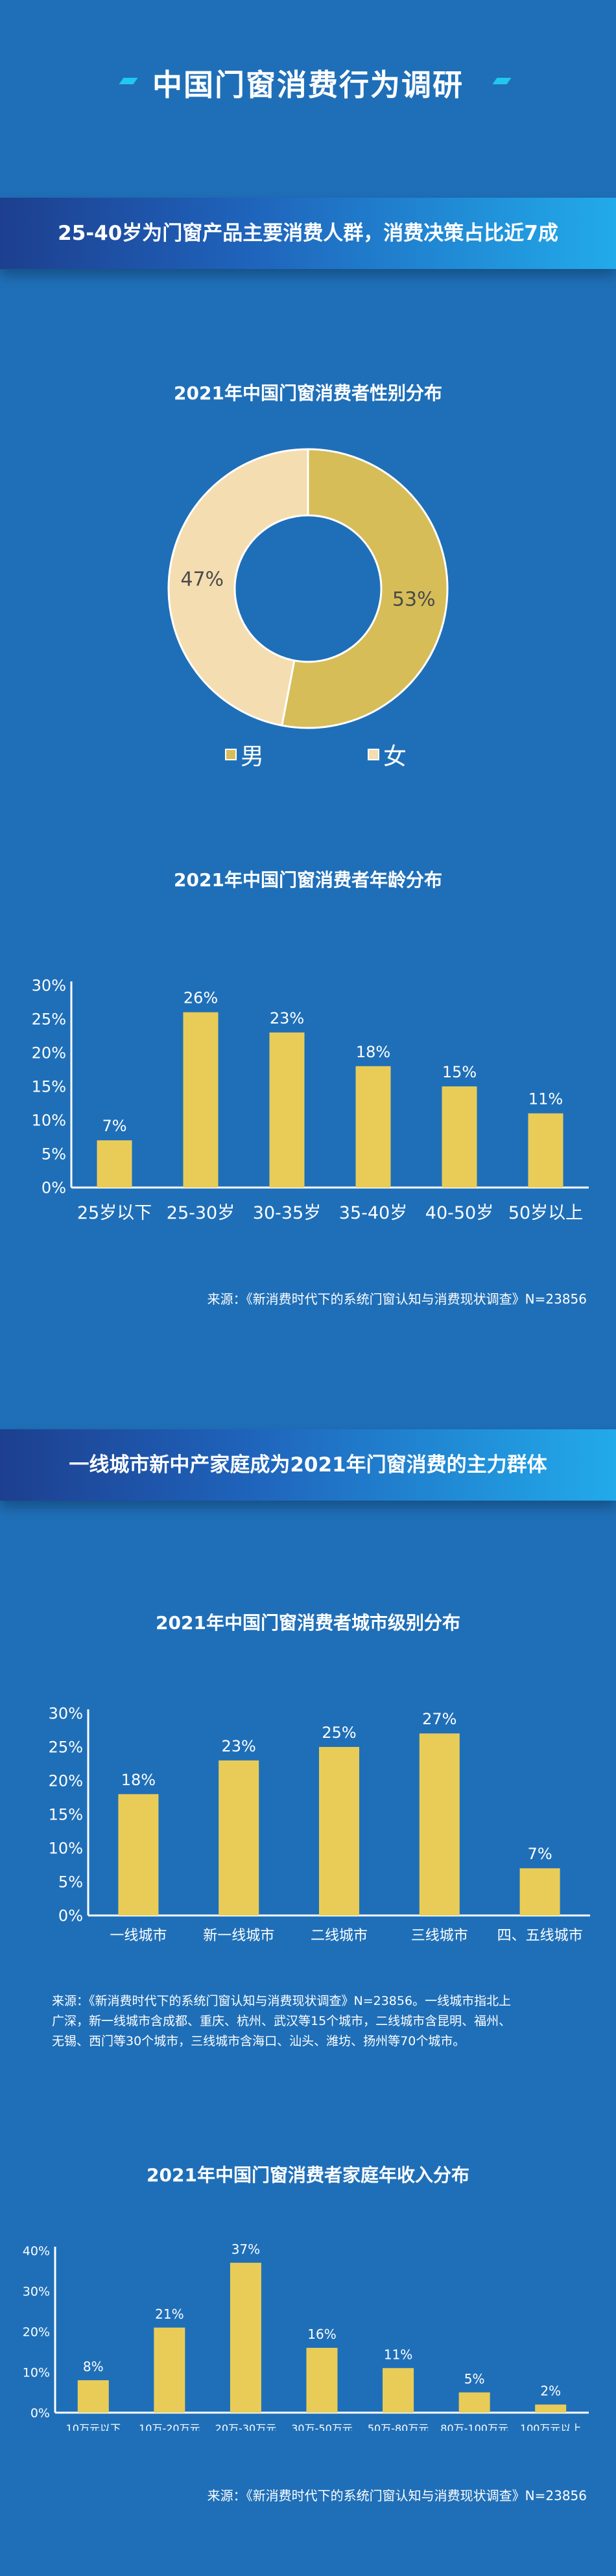 This screenshot has height=2576, width=616. Describe the element at coordinates (202, 579) in the screenshot. I see `donut-slice-female-label: 47%` at that location.